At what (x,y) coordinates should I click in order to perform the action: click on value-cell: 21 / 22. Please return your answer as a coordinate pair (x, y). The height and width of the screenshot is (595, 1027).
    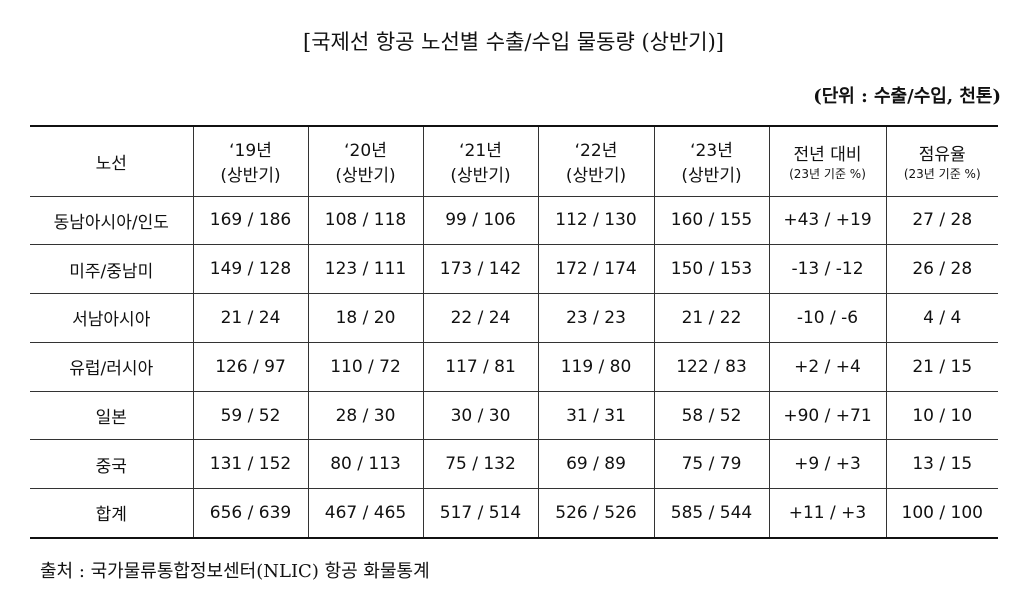
    Looking at the image, I should click on (711, 318).